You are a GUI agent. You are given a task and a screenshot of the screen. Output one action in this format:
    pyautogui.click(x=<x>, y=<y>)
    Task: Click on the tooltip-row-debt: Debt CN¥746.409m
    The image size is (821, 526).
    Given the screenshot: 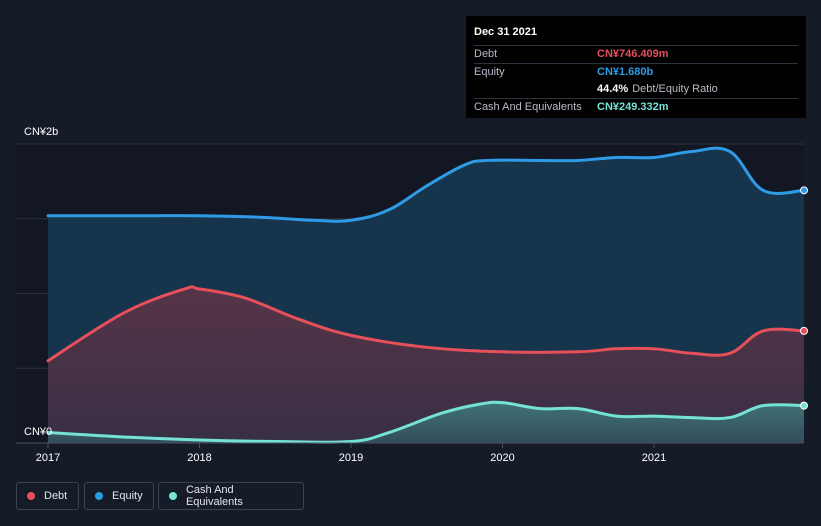 What is the action you would take?
    pyautogui.click(x=636, y=54)
    